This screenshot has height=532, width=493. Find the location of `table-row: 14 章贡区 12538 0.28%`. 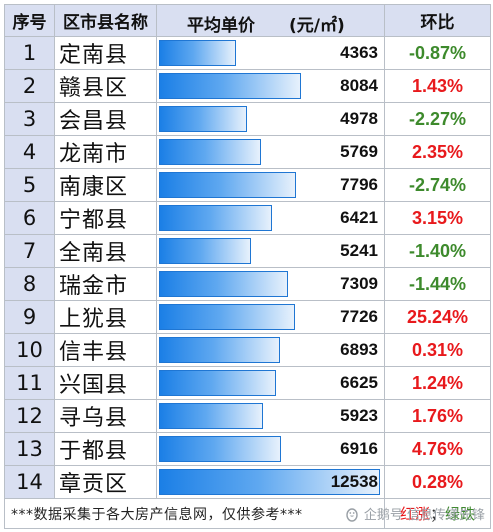

table-row: 14 章贡区 12538 0.28% is located at coordinates (247, 482).